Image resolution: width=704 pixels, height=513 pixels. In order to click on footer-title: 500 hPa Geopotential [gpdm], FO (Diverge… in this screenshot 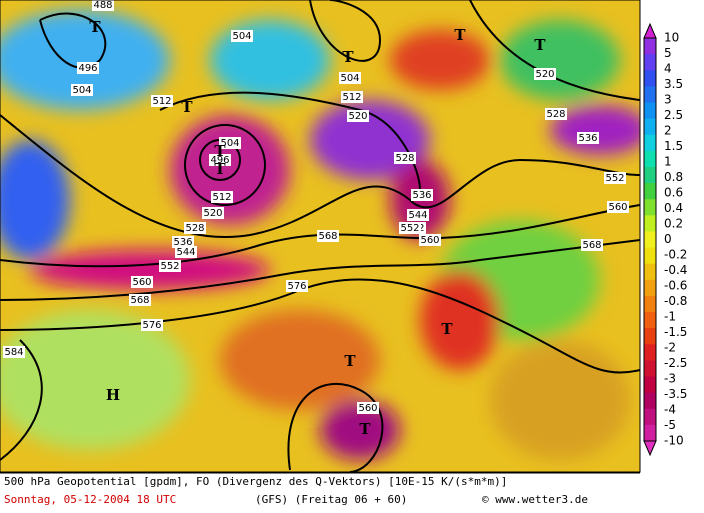, I will do `click(255, 481)`.